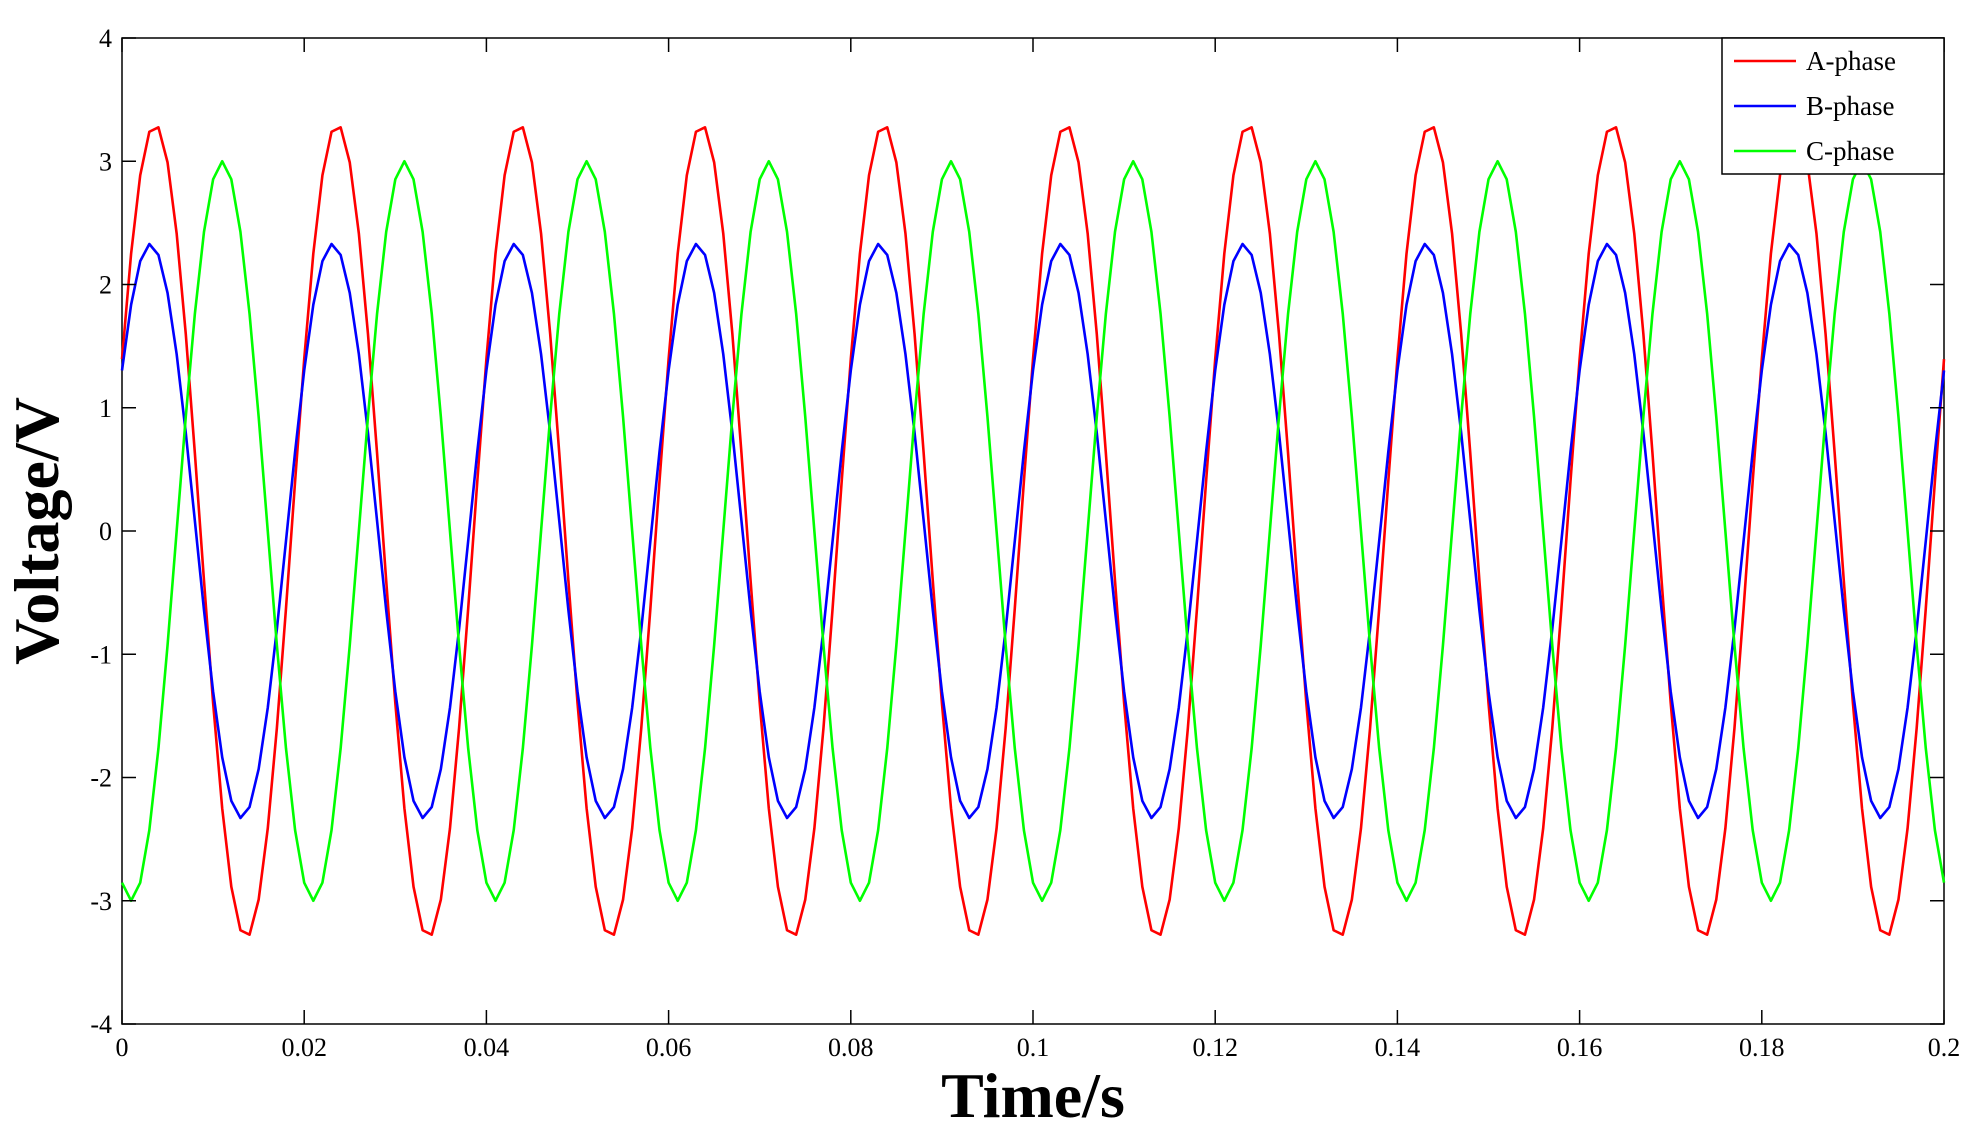  What do you see at coordinates (105, 408) in the screenshot?
I see `y-tick-label: 1` at bounding box center [105, 408].